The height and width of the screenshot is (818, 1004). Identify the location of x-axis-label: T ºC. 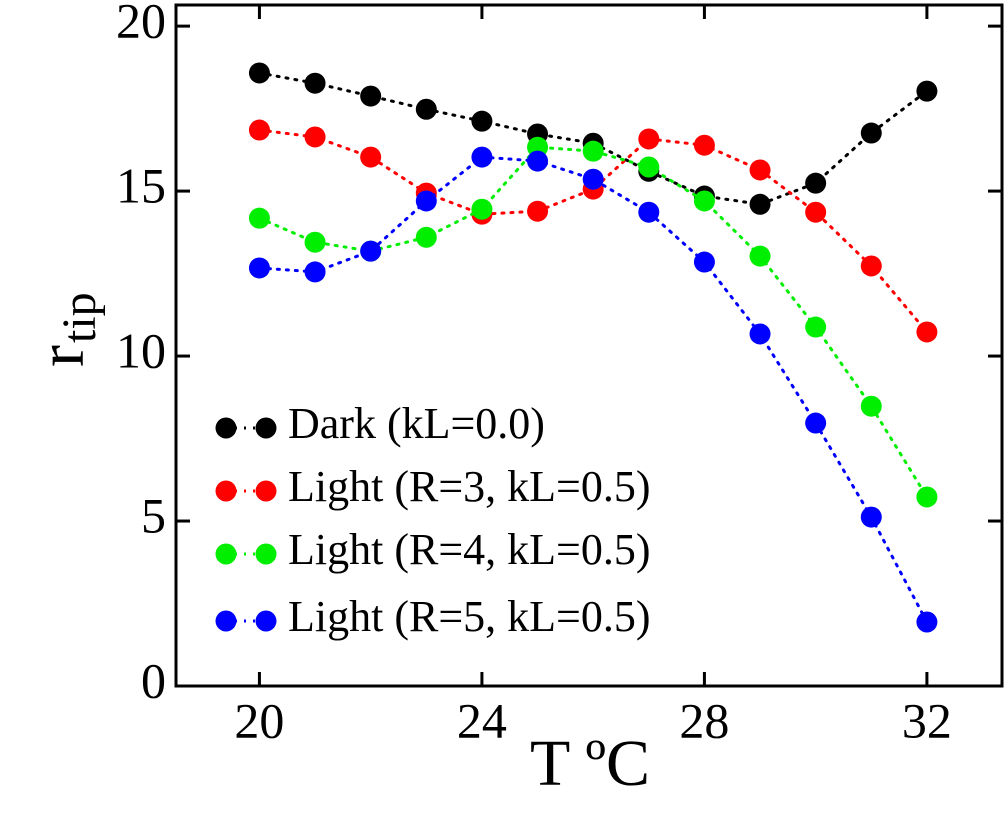
(590, 763).